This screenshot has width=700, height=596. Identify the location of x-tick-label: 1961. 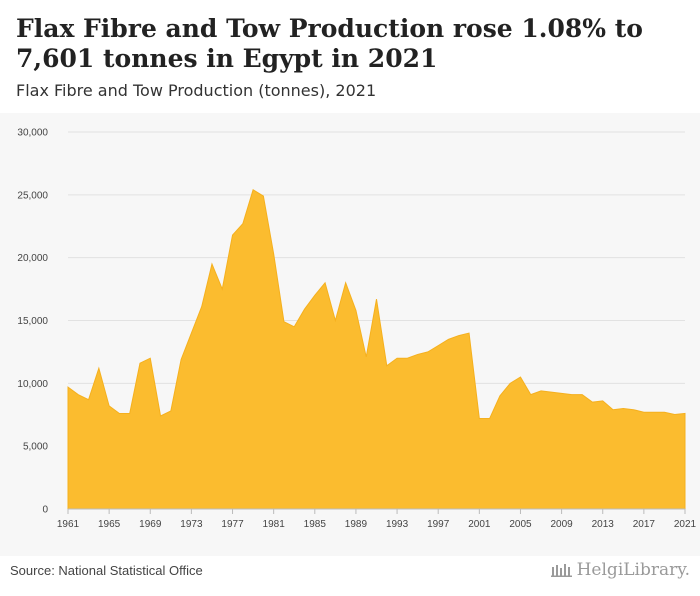
(68, 524).